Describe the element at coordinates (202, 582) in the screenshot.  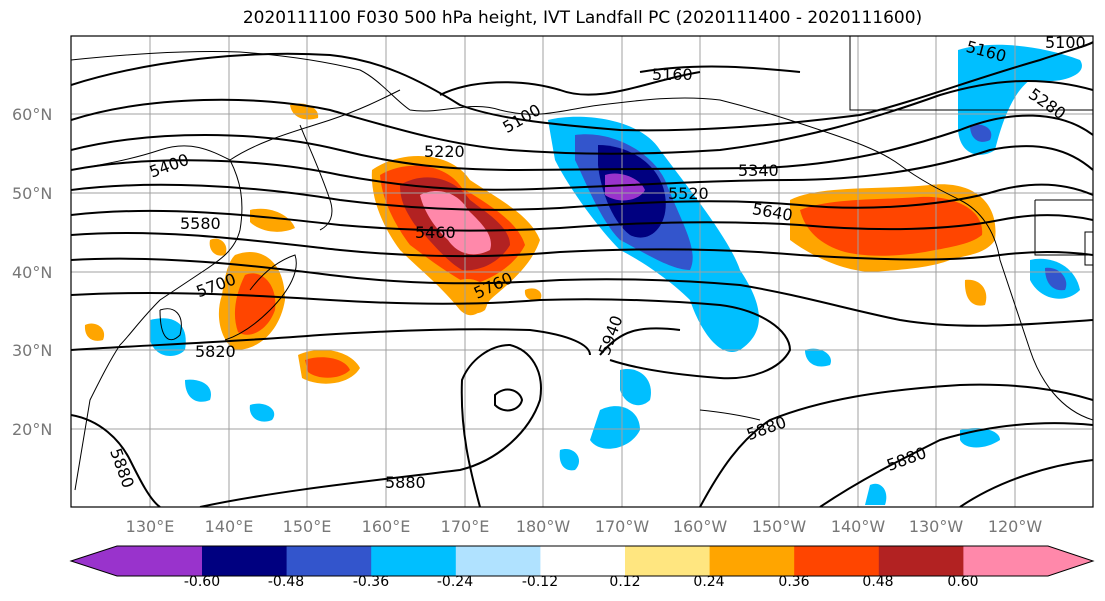
I see `colorbar-tick-label: -0.60` at that location.